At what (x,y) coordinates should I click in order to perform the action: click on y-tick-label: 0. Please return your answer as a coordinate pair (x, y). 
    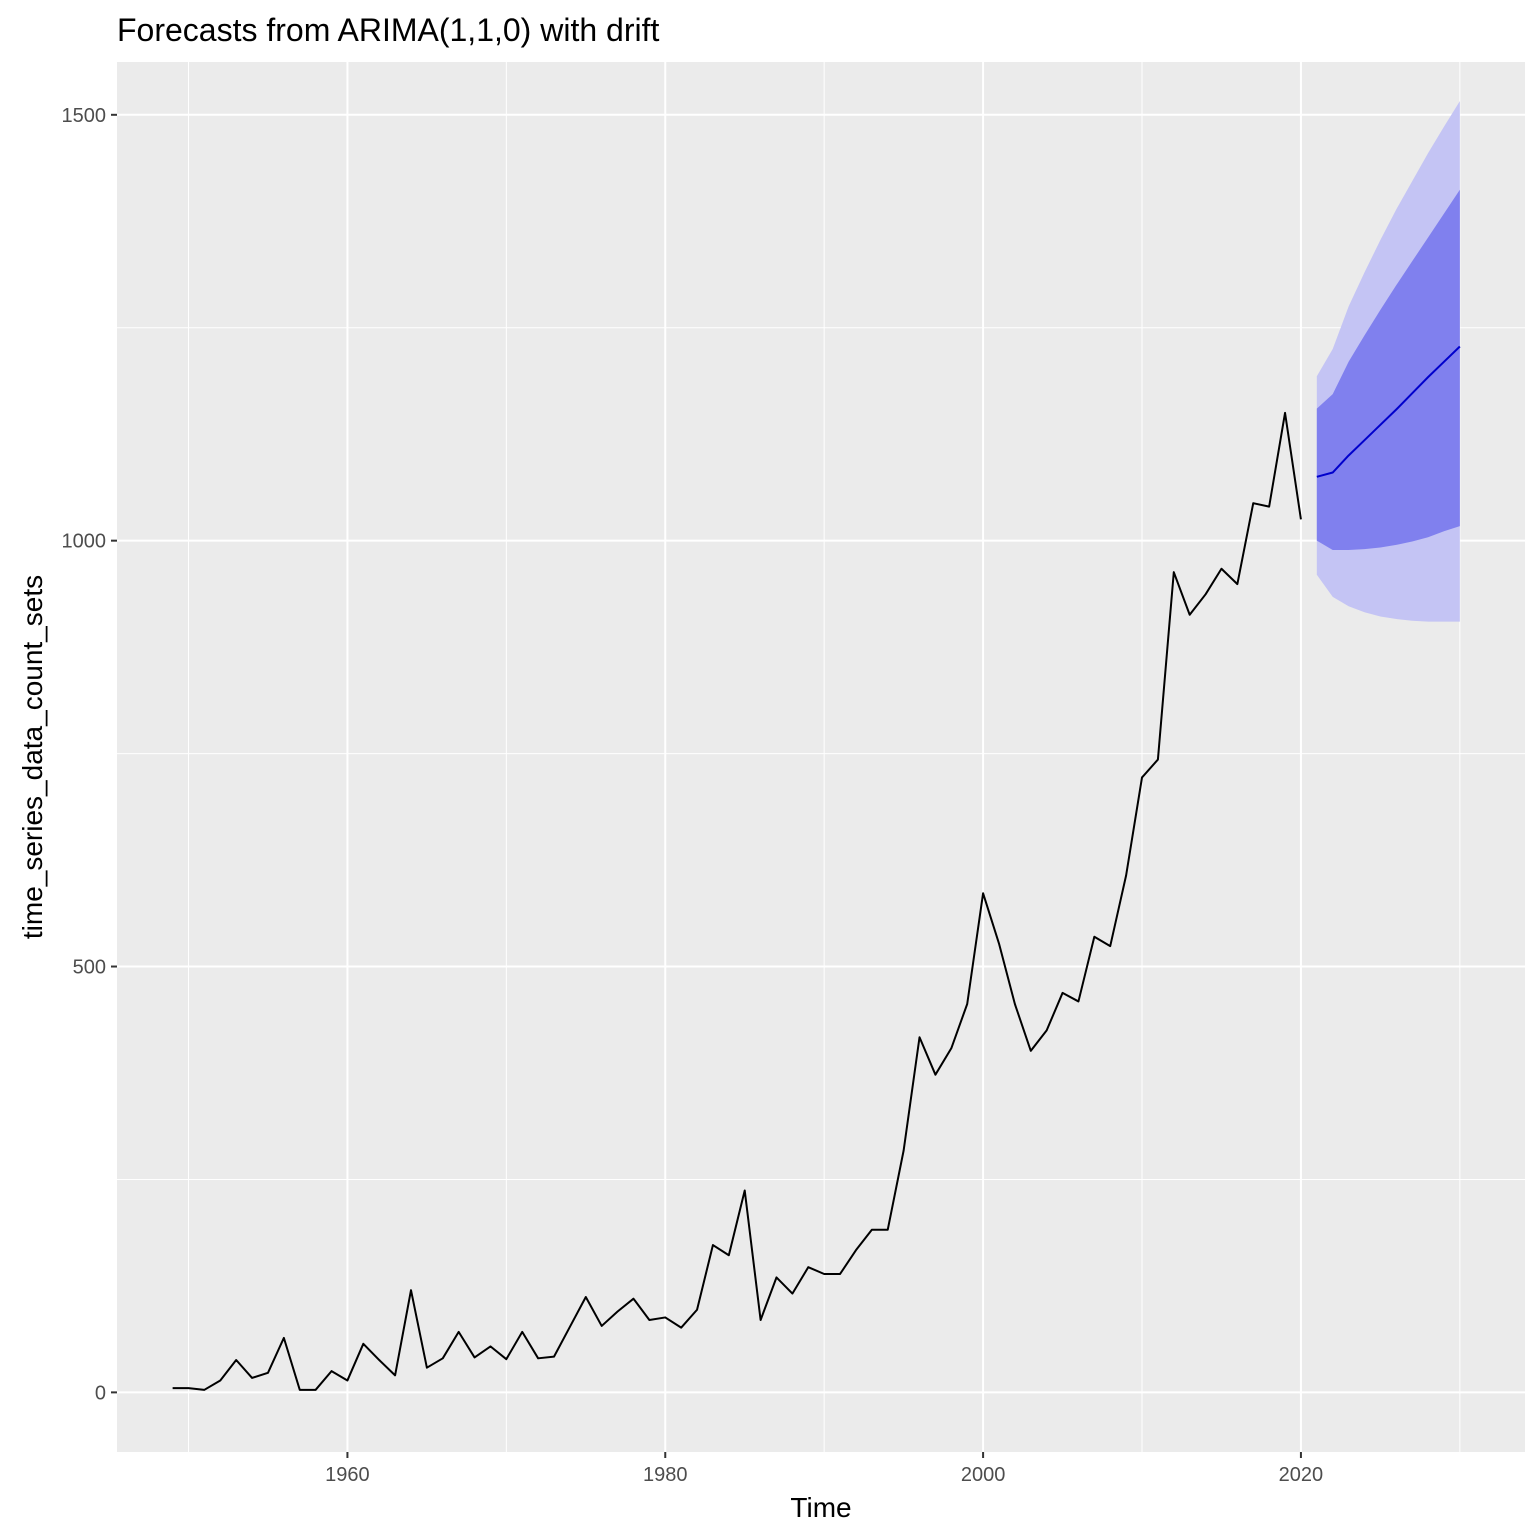
    Looking at the image, I should click on (100, 1393).